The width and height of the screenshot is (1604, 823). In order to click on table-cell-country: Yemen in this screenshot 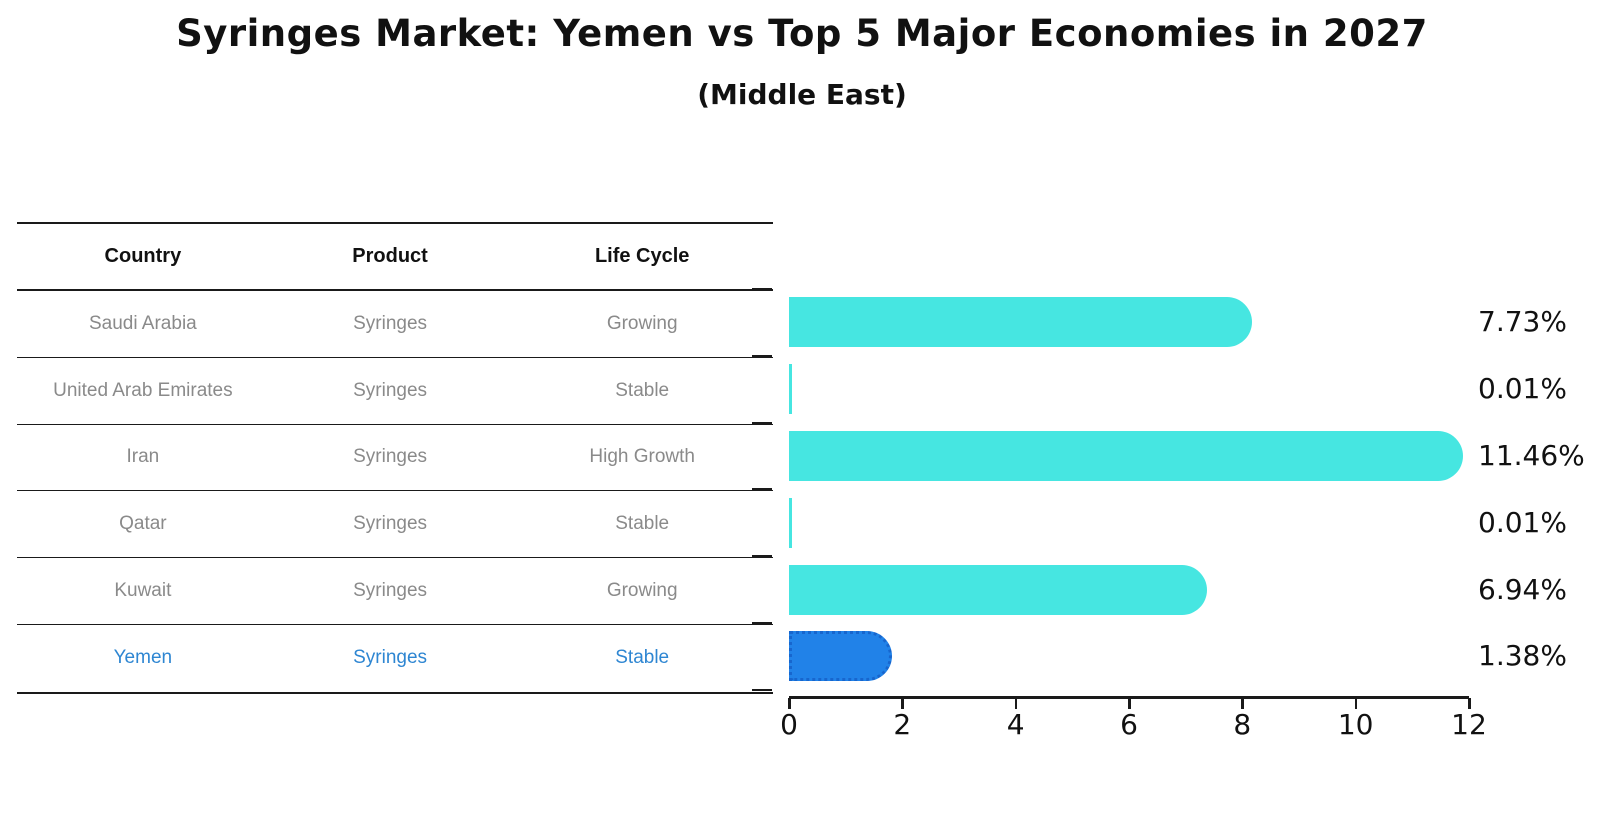, I will do `click(143, 658)`.